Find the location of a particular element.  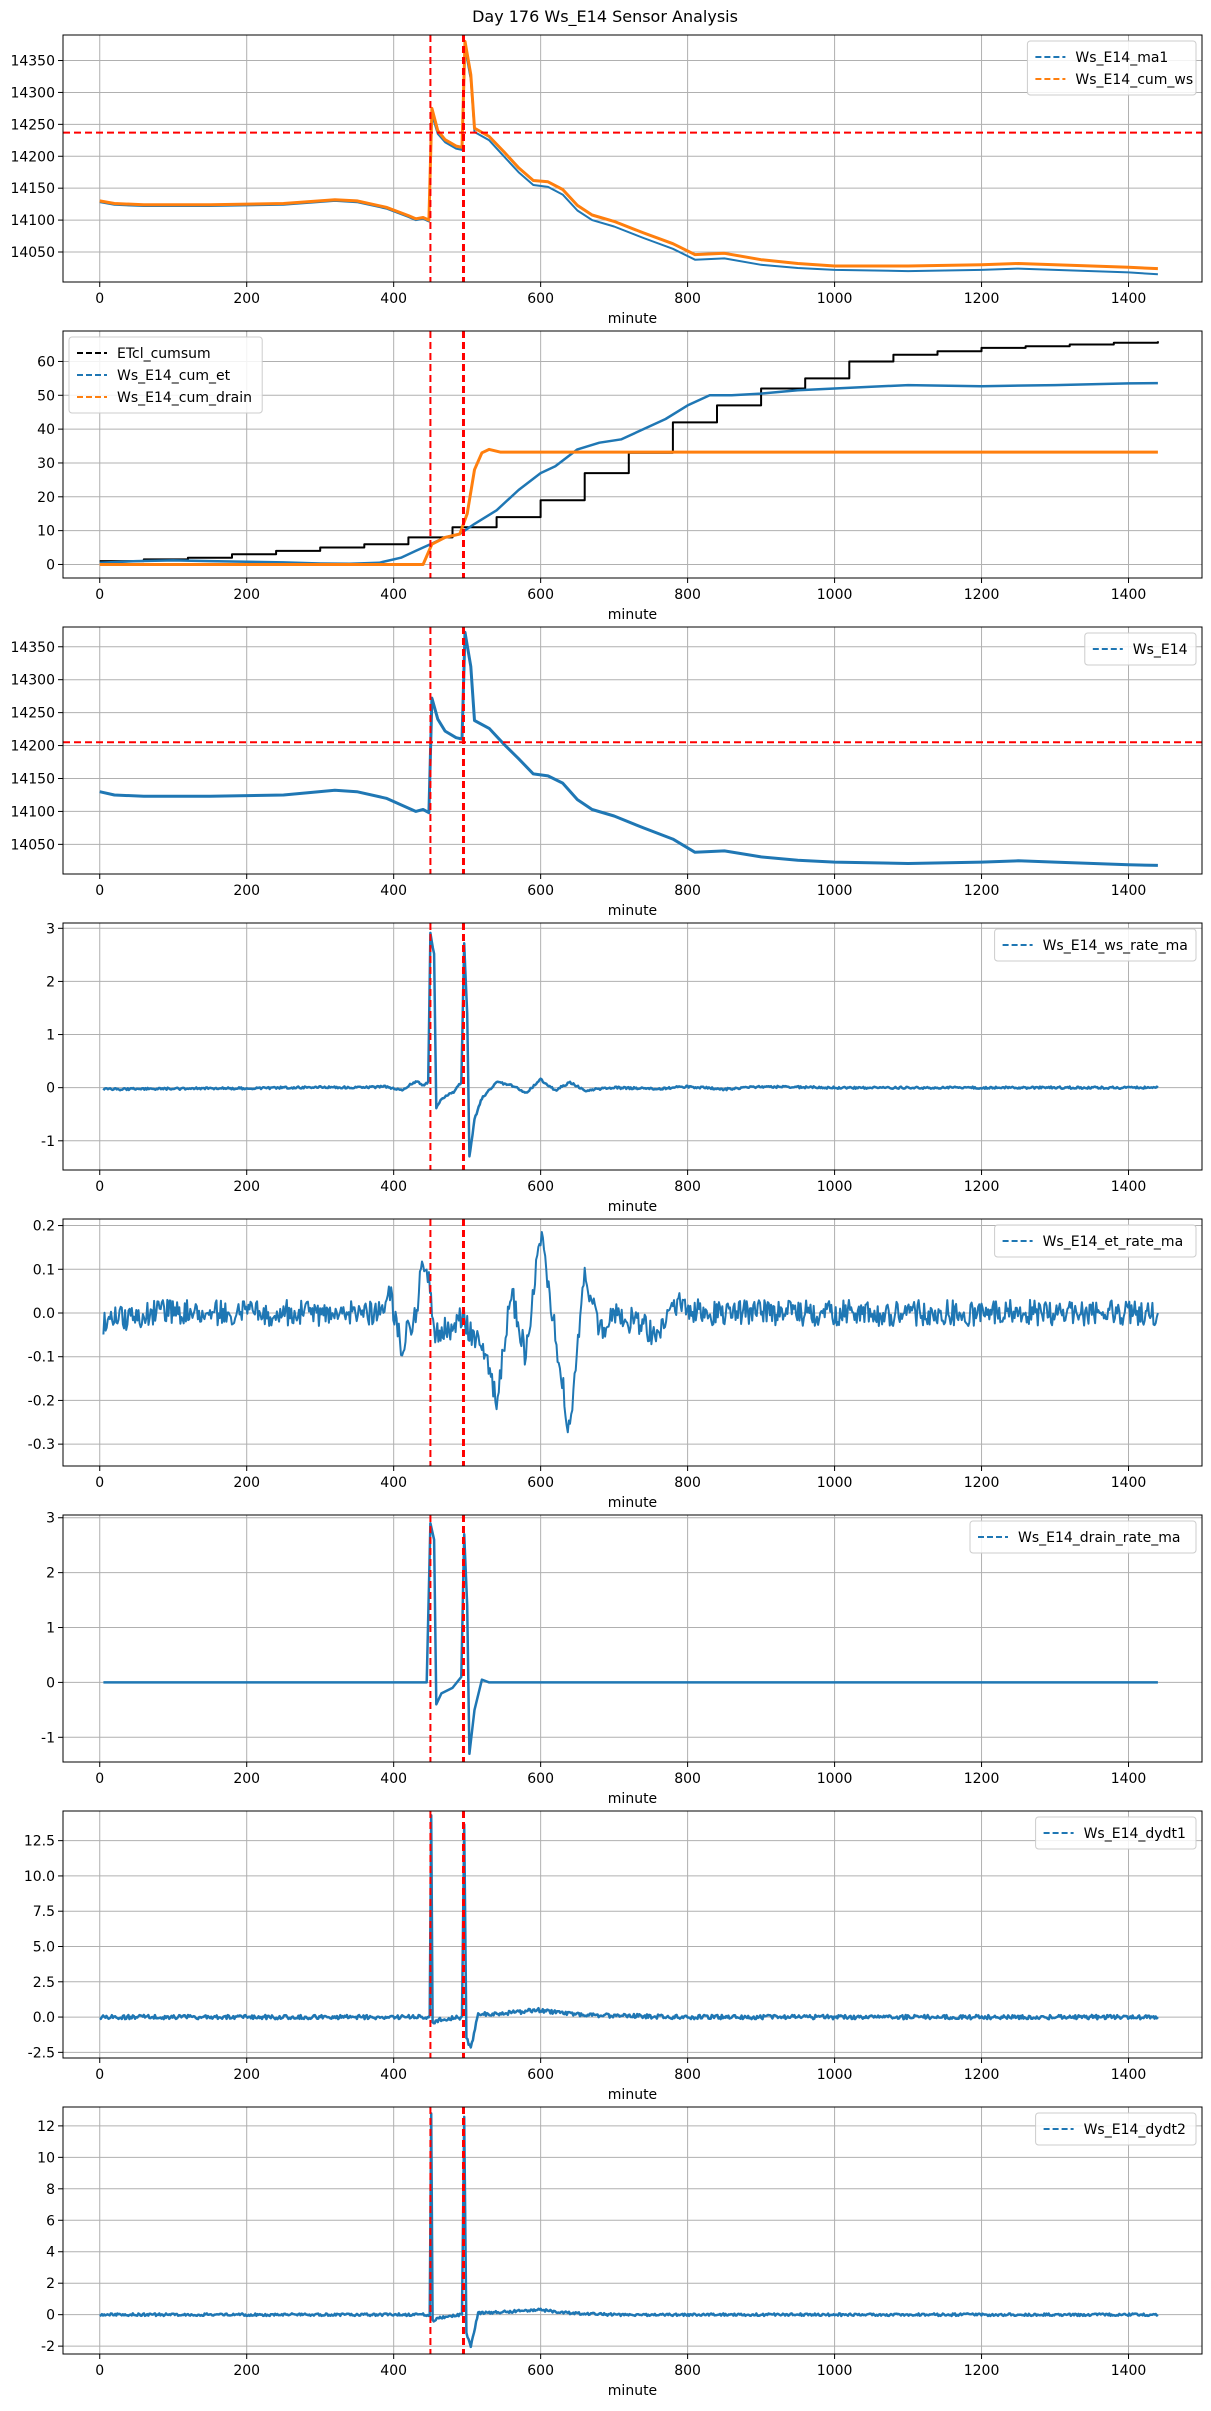

y-tick-label: 40 is located at coordinates (46, 430).